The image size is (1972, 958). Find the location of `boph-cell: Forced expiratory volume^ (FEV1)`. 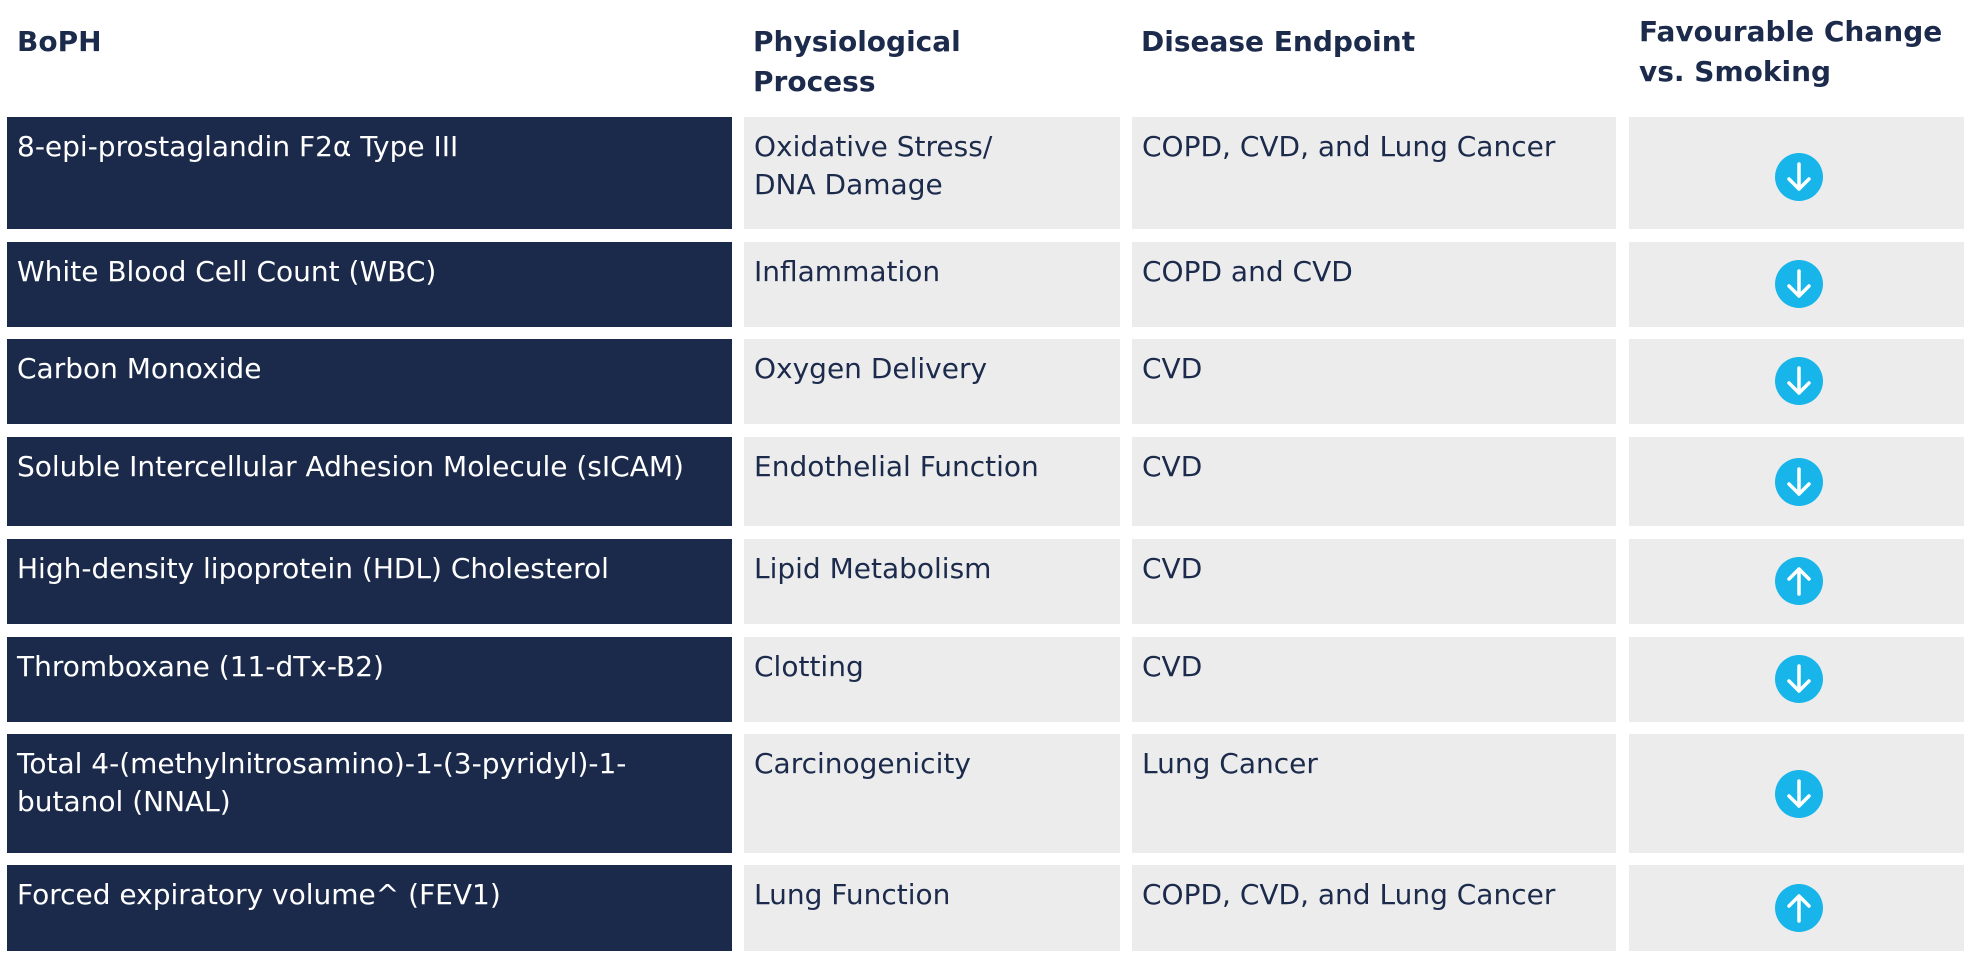

boph-cell: Forced expiratory volume^ (FEV1) is located at coordinates (369, 908).